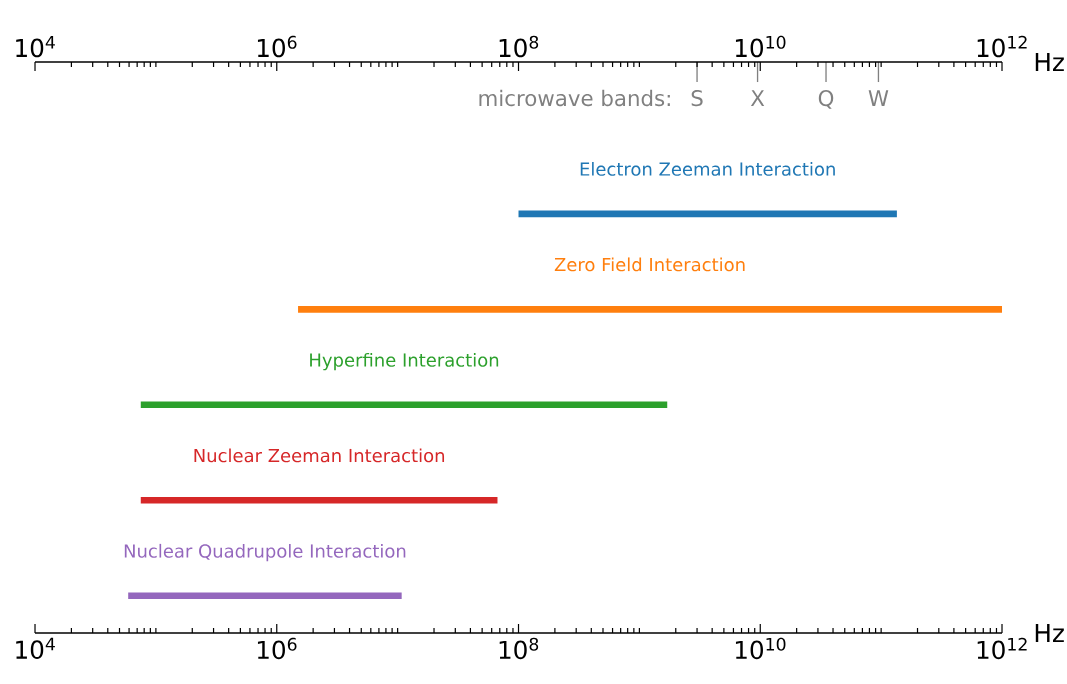  I want to click on x-tick-label: 10$^{8}$, so click(519, 648).